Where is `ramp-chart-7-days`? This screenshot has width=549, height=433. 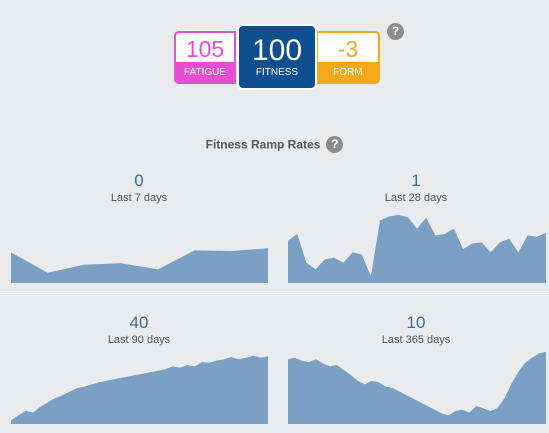
ramp-chart-7-days is located at coordinates (139, 265).